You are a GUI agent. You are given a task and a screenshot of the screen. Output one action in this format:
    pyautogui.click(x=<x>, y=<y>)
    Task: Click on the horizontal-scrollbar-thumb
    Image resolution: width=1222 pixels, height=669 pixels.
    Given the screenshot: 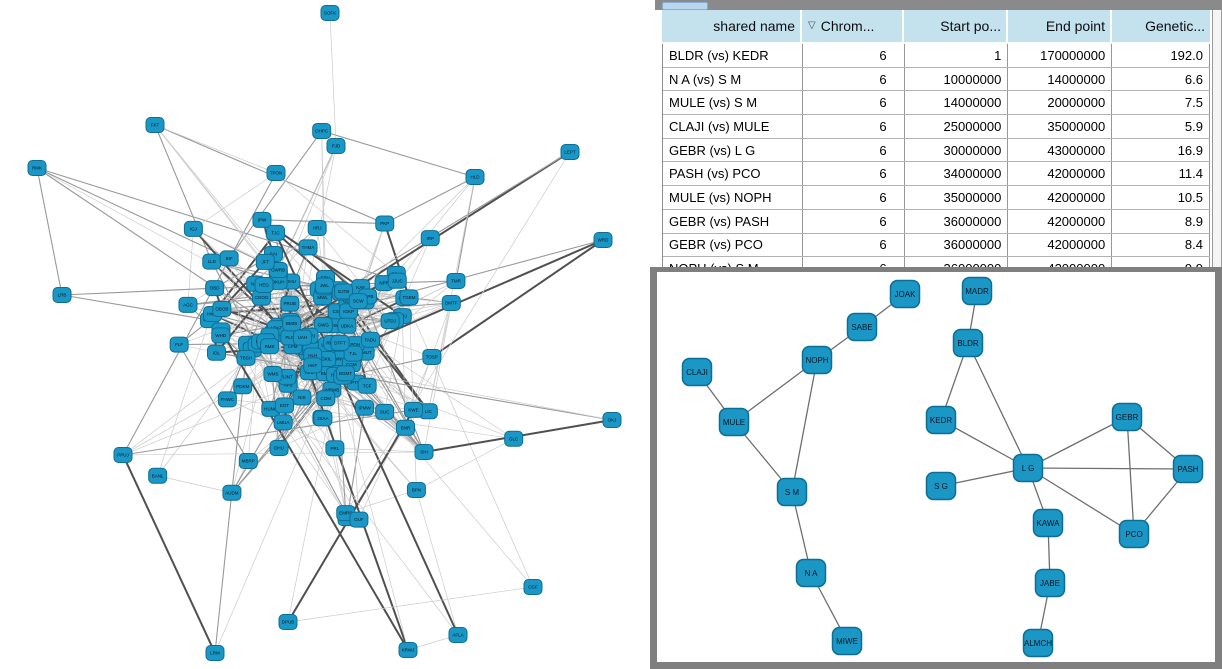 What is the action you would take?
    pyautogui.click(x=685, y=6)
    